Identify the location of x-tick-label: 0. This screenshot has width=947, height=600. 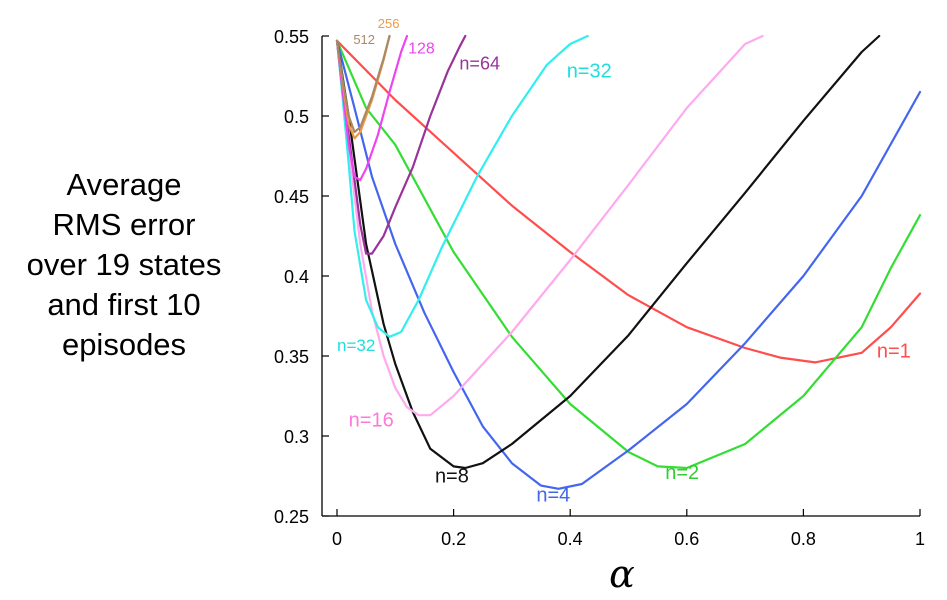
(337, 539).